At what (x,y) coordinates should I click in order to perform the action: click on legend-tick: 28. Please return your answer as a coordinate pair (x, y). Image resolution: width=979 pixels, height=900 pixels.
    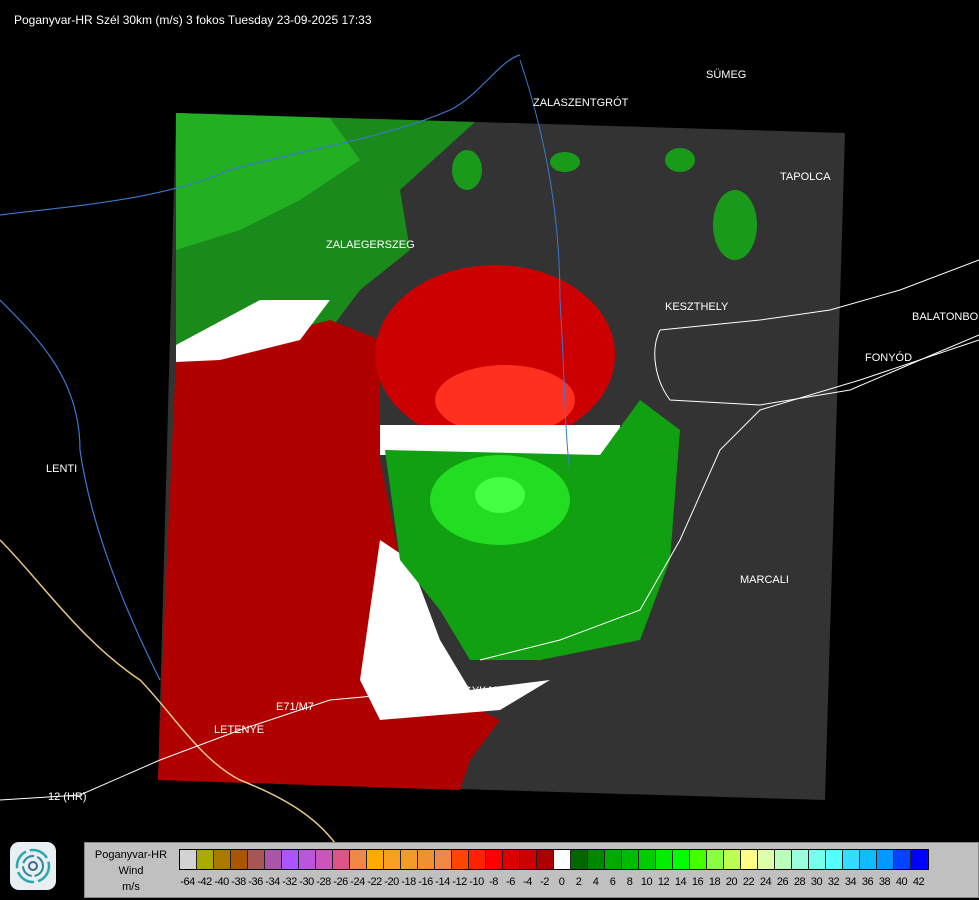
    Looking at the image, I should click on (799, 882).